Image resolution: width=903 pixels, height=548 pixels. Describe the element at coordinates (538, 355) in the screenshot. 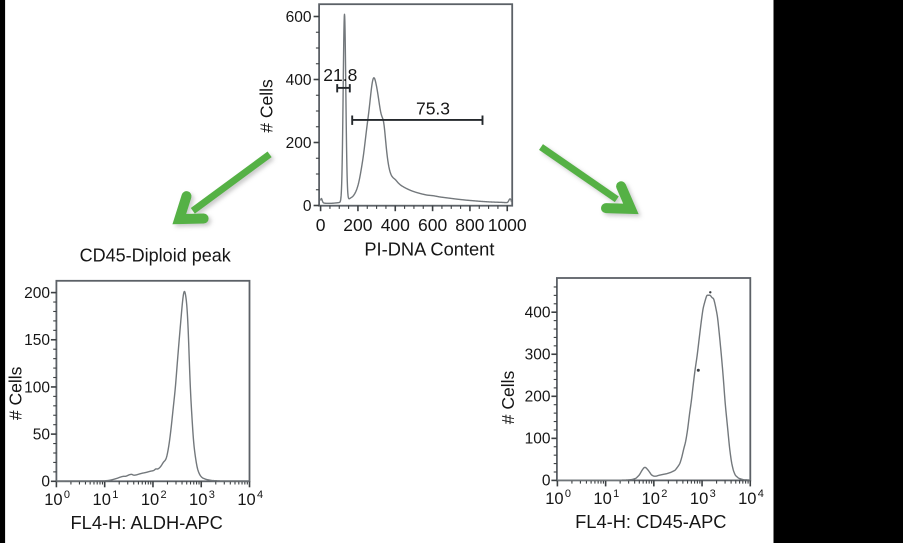

I see `svg-text: 300` at that location.